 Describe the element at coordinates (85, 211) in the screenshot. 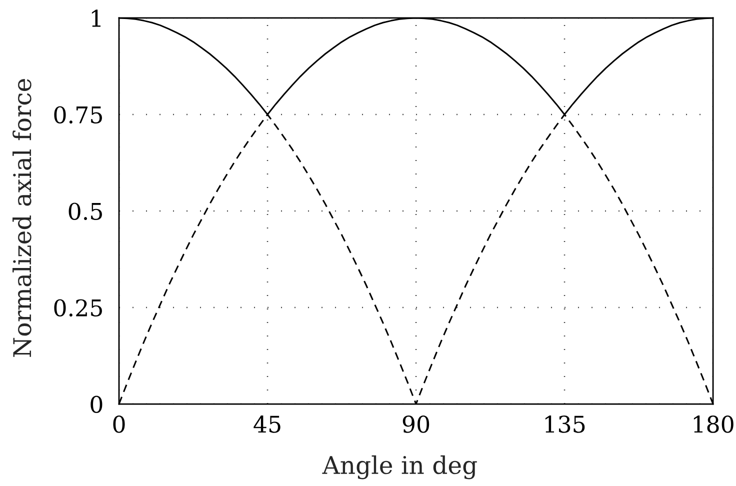

I see `y-tick-label: 0.5` at that location.